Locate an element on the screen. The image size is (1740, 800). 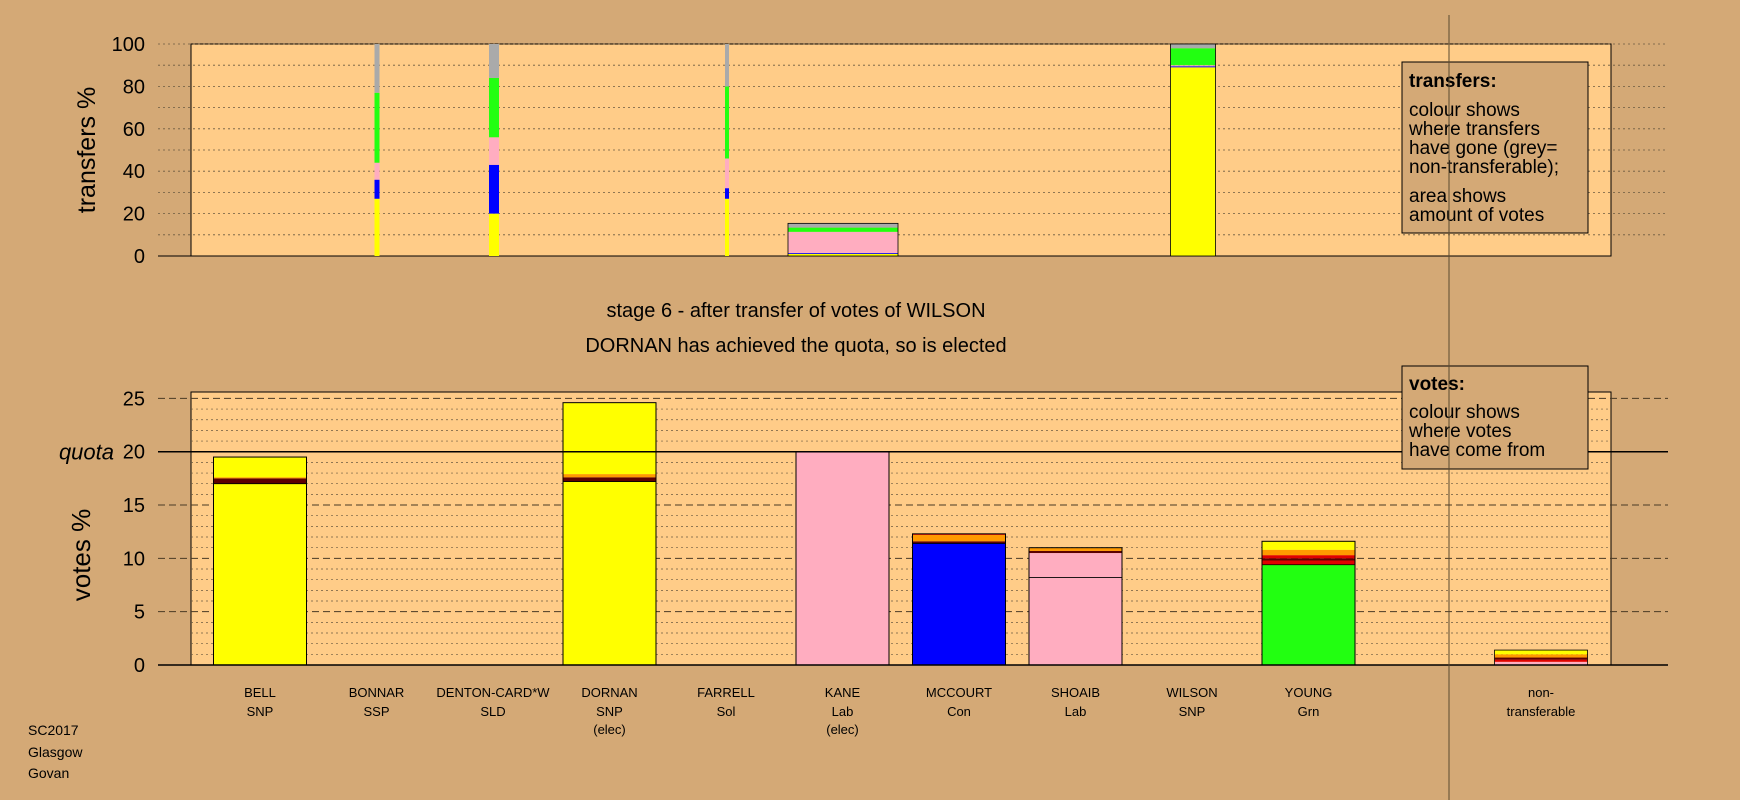
votes-tick-label: 20 is located at coordinates (134, 453).